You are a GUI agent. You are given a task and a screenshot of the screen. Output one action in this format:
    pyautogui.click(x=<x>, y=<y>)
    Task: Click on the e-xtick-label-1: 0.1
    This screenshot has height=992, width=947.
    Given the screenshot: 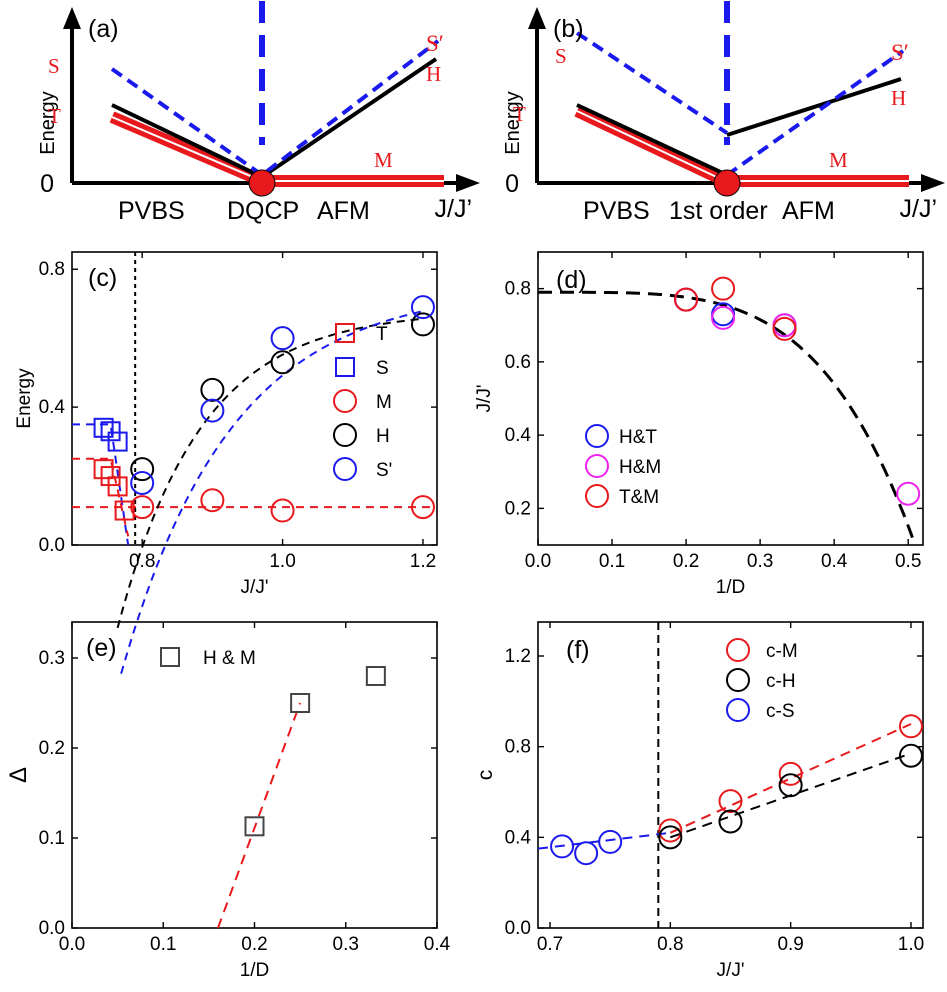 What is the action you would take?
    pyautogui.click(x=163, y=944)
    